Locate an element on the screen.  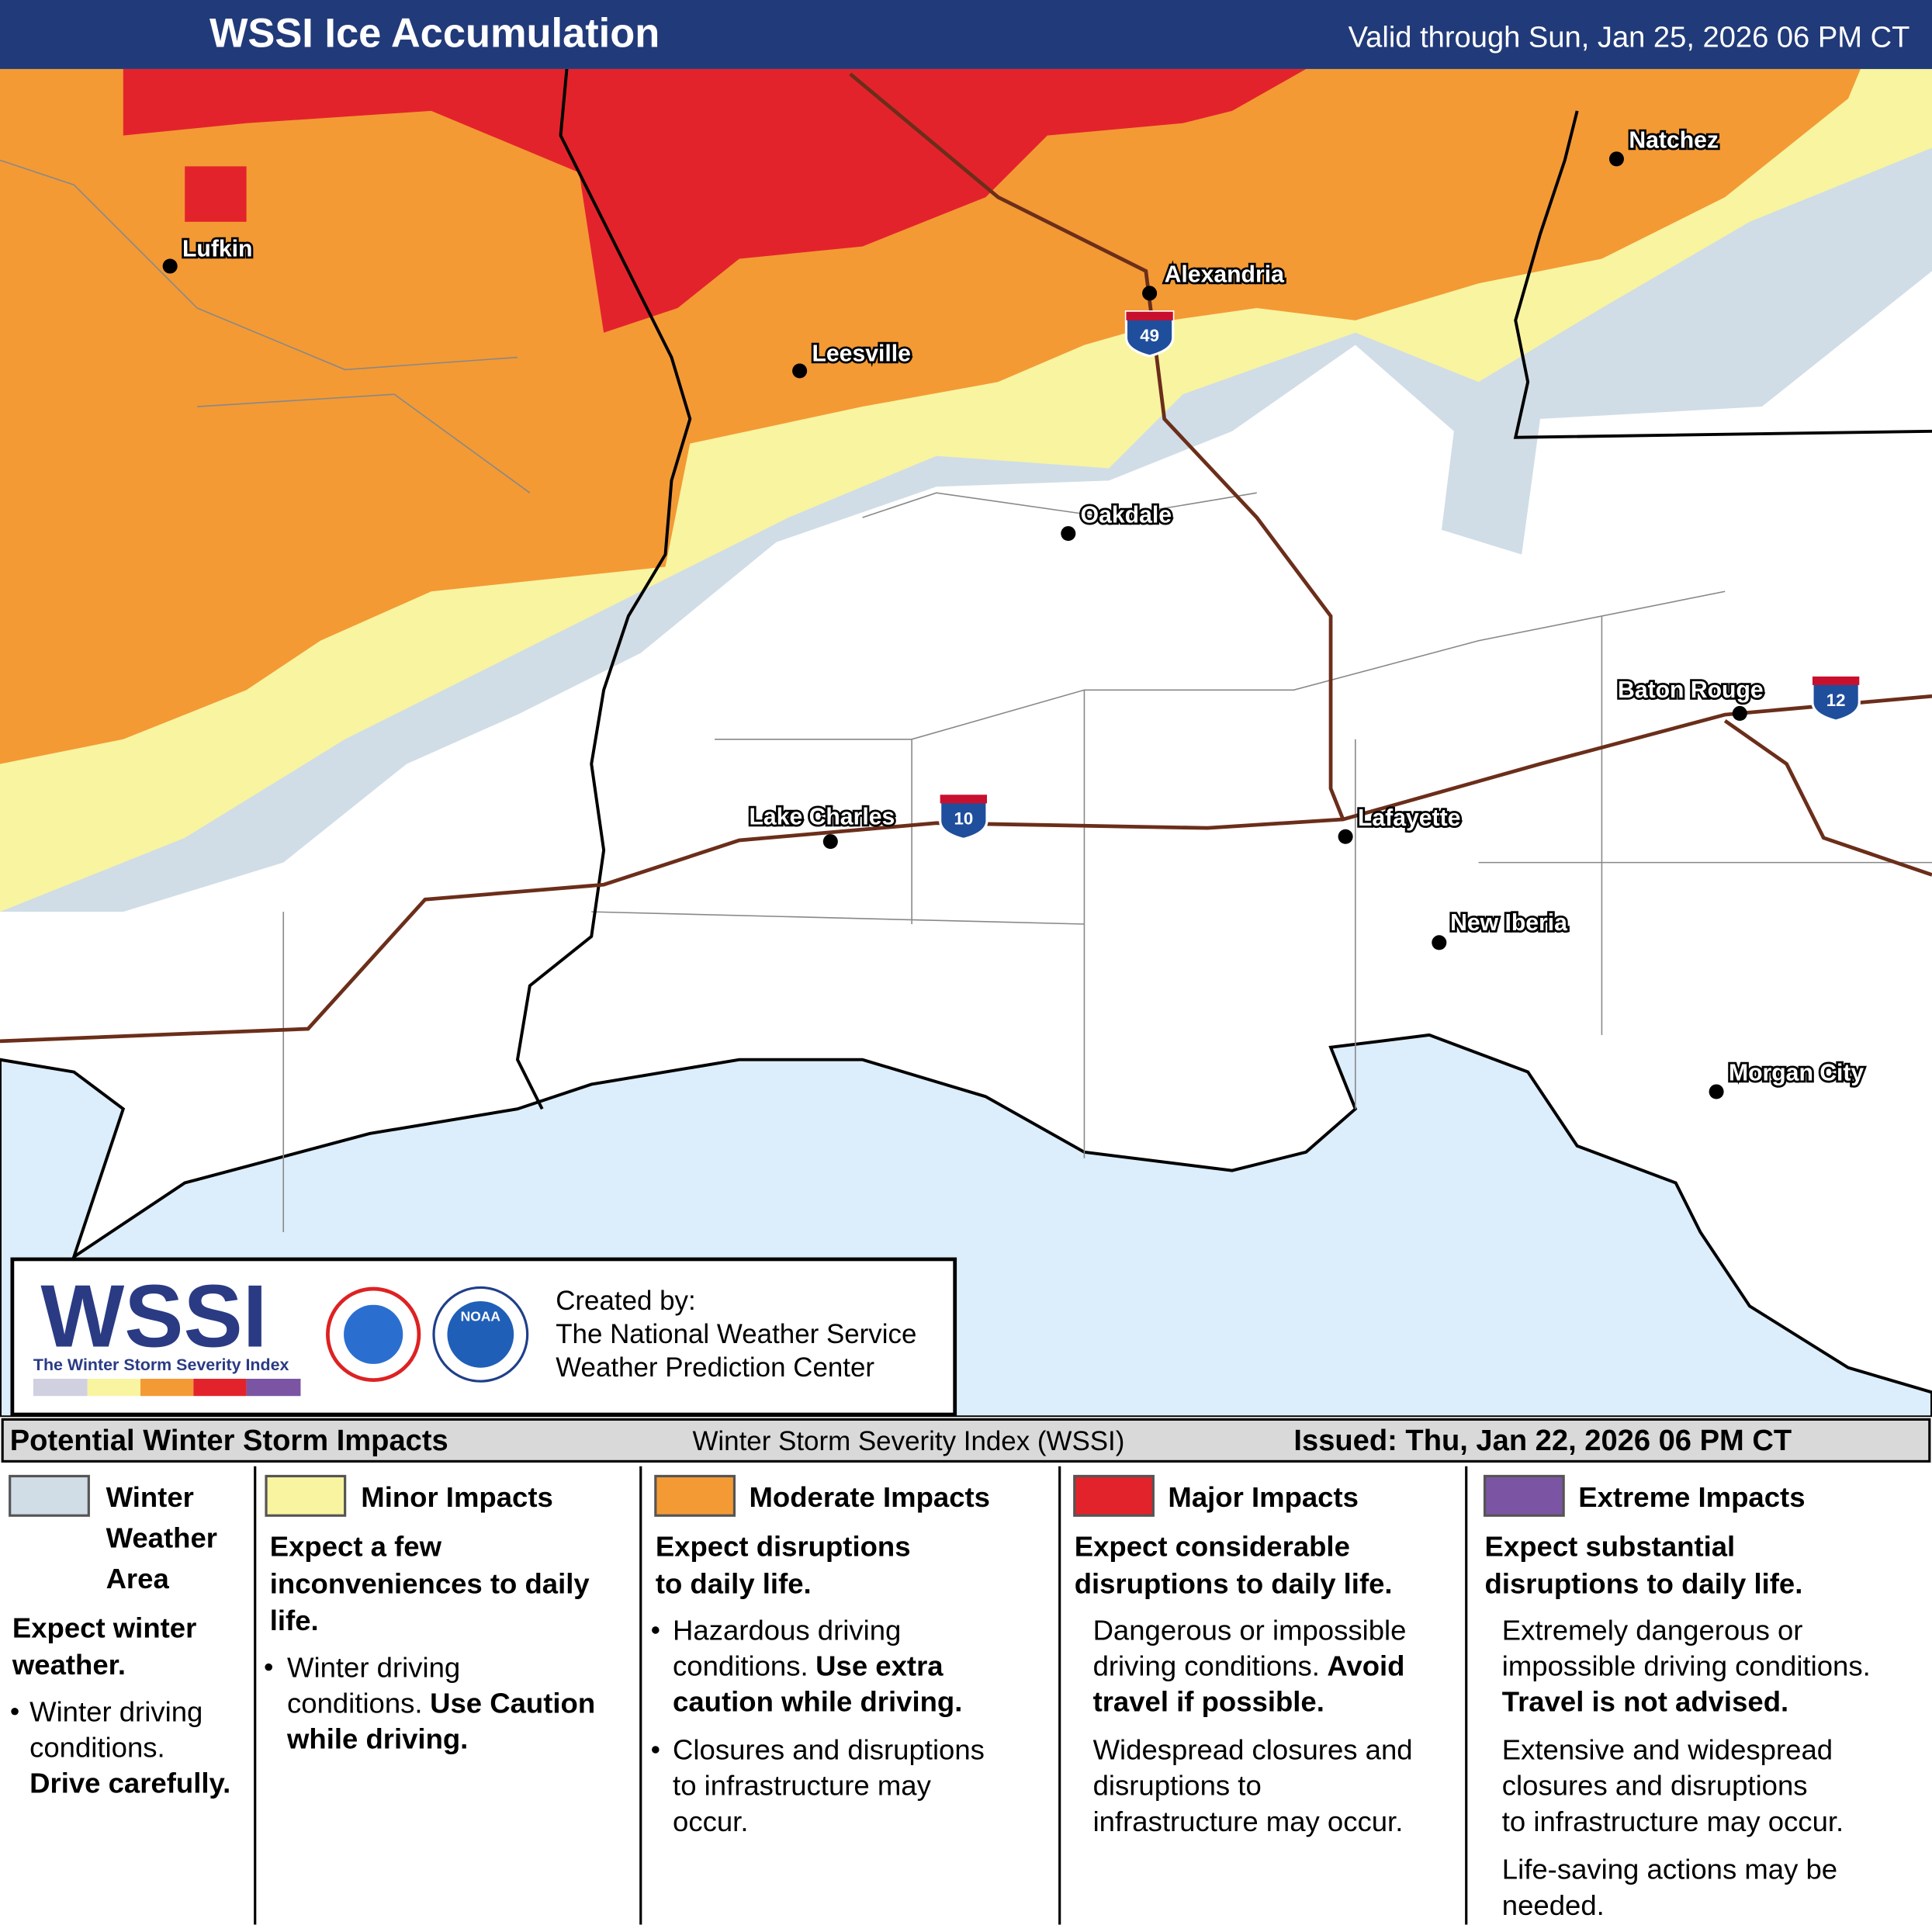
shield-label: 49 is located at coordinates (1149, 335).